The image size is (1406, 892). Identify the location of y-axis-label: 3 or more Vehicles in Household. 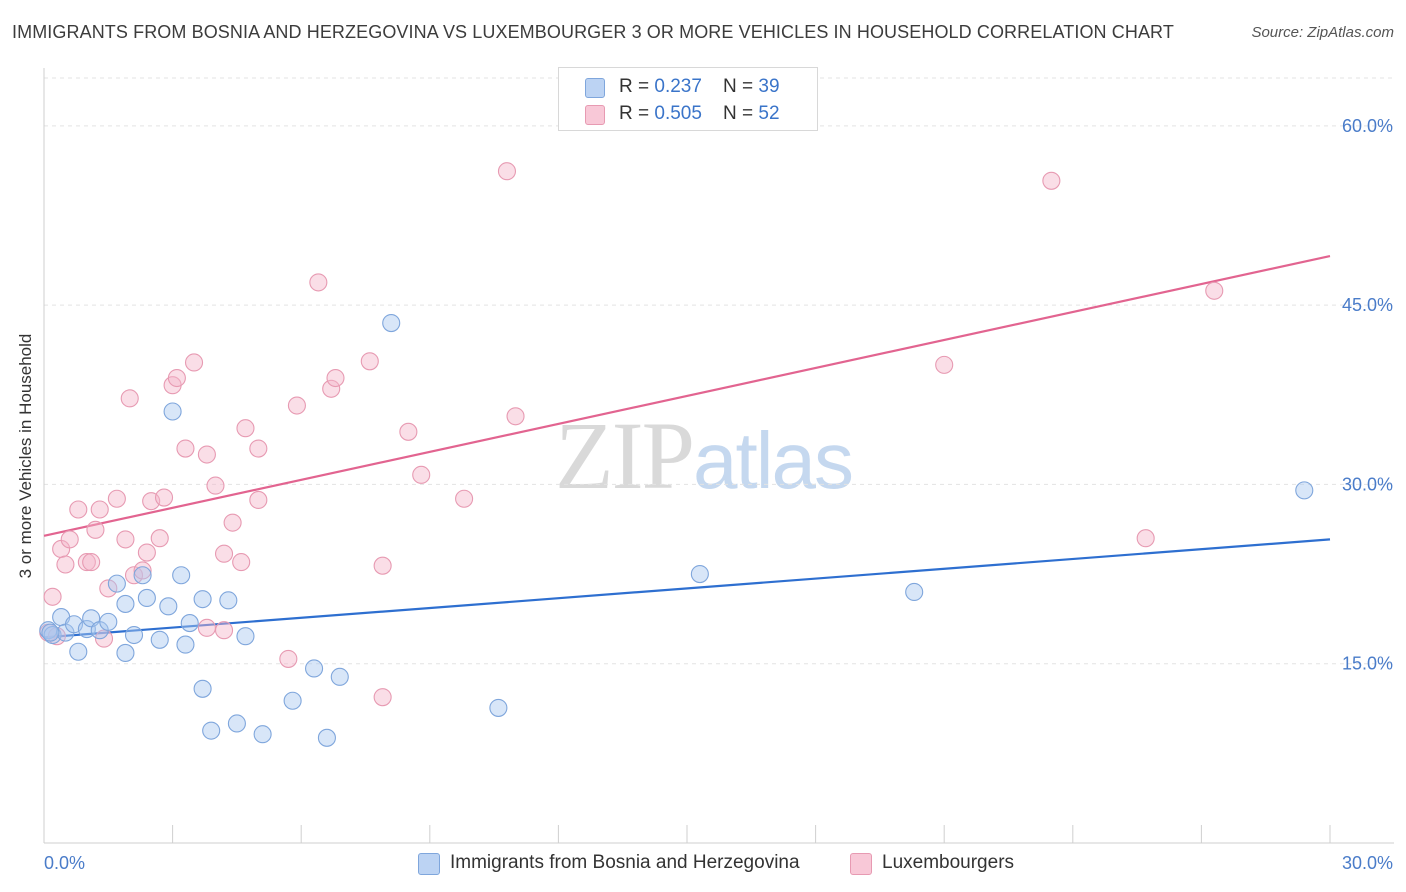
(25, 456).